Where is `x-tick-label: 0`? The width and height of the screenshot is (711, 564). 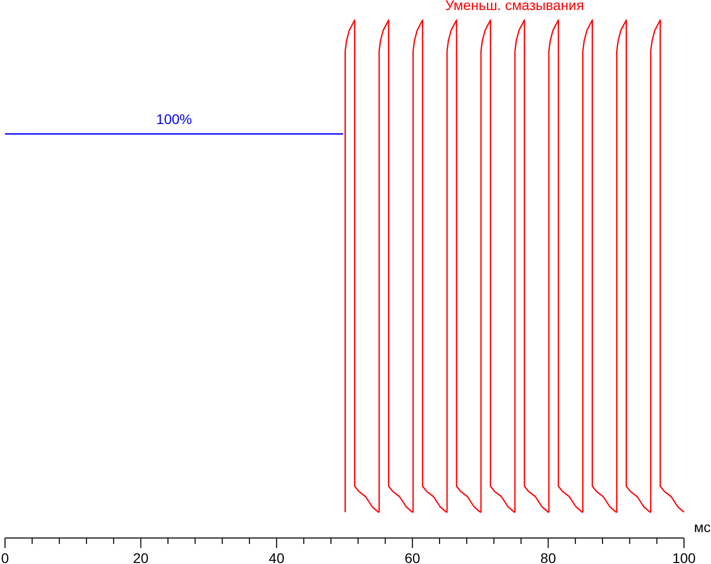 x-tick-label: 0 is located at coordinates (5, 557).